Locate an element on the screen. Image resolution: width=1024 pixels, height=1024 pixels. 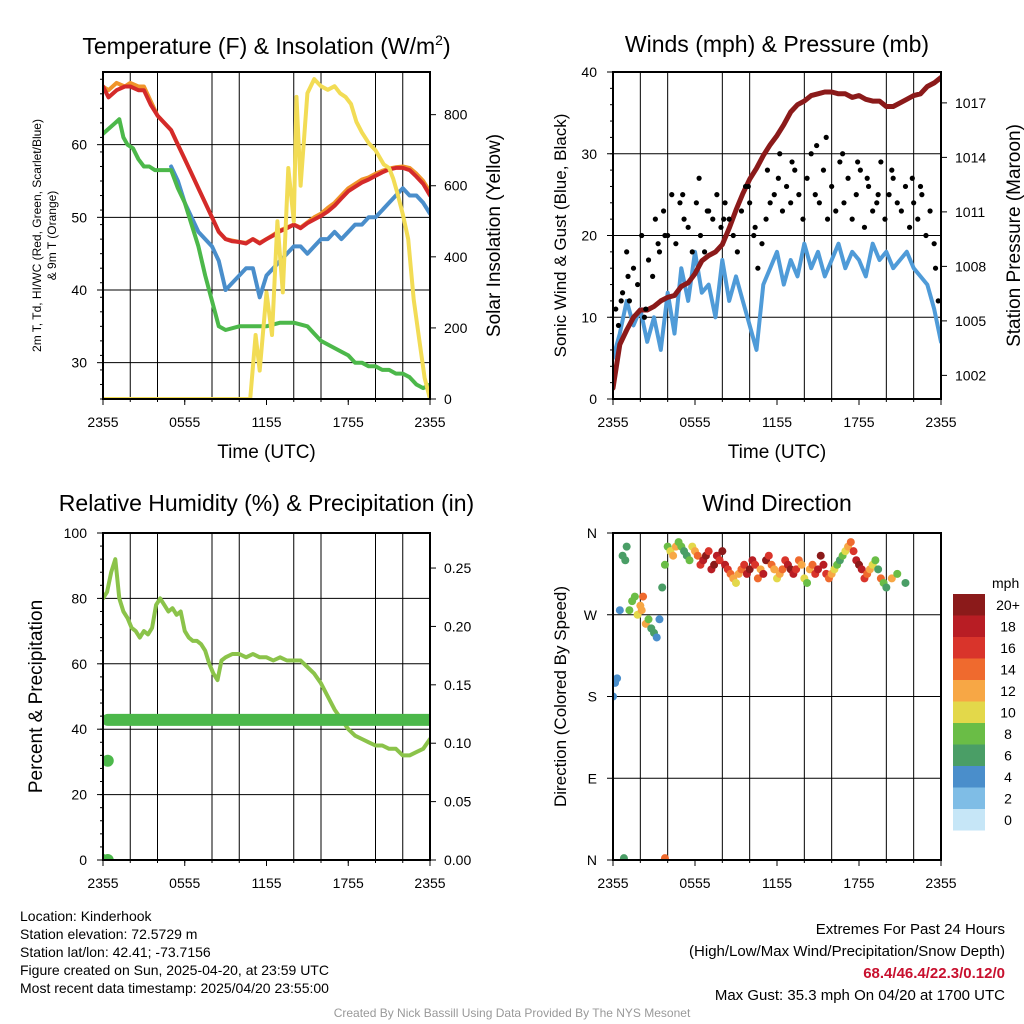
y2-tick-label: 0.15 is located at coordinates (457, 685).